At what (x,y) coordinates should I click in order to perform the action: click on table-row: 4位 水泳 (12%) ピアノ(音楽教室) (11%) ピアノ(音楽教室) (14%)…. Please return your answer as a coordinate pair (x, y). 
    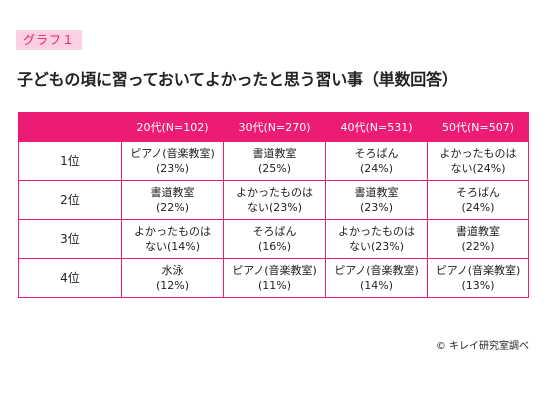
    Looking at the image, I should click on (273, 278).